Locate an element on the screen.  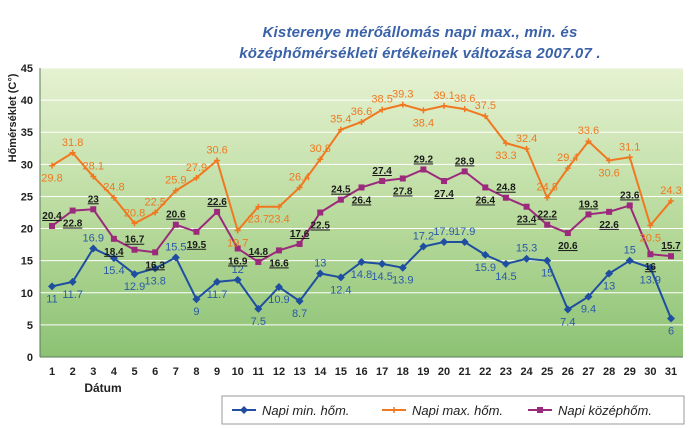
mean-temp-data-label: 16.6 is located at coordinates (279, 263).